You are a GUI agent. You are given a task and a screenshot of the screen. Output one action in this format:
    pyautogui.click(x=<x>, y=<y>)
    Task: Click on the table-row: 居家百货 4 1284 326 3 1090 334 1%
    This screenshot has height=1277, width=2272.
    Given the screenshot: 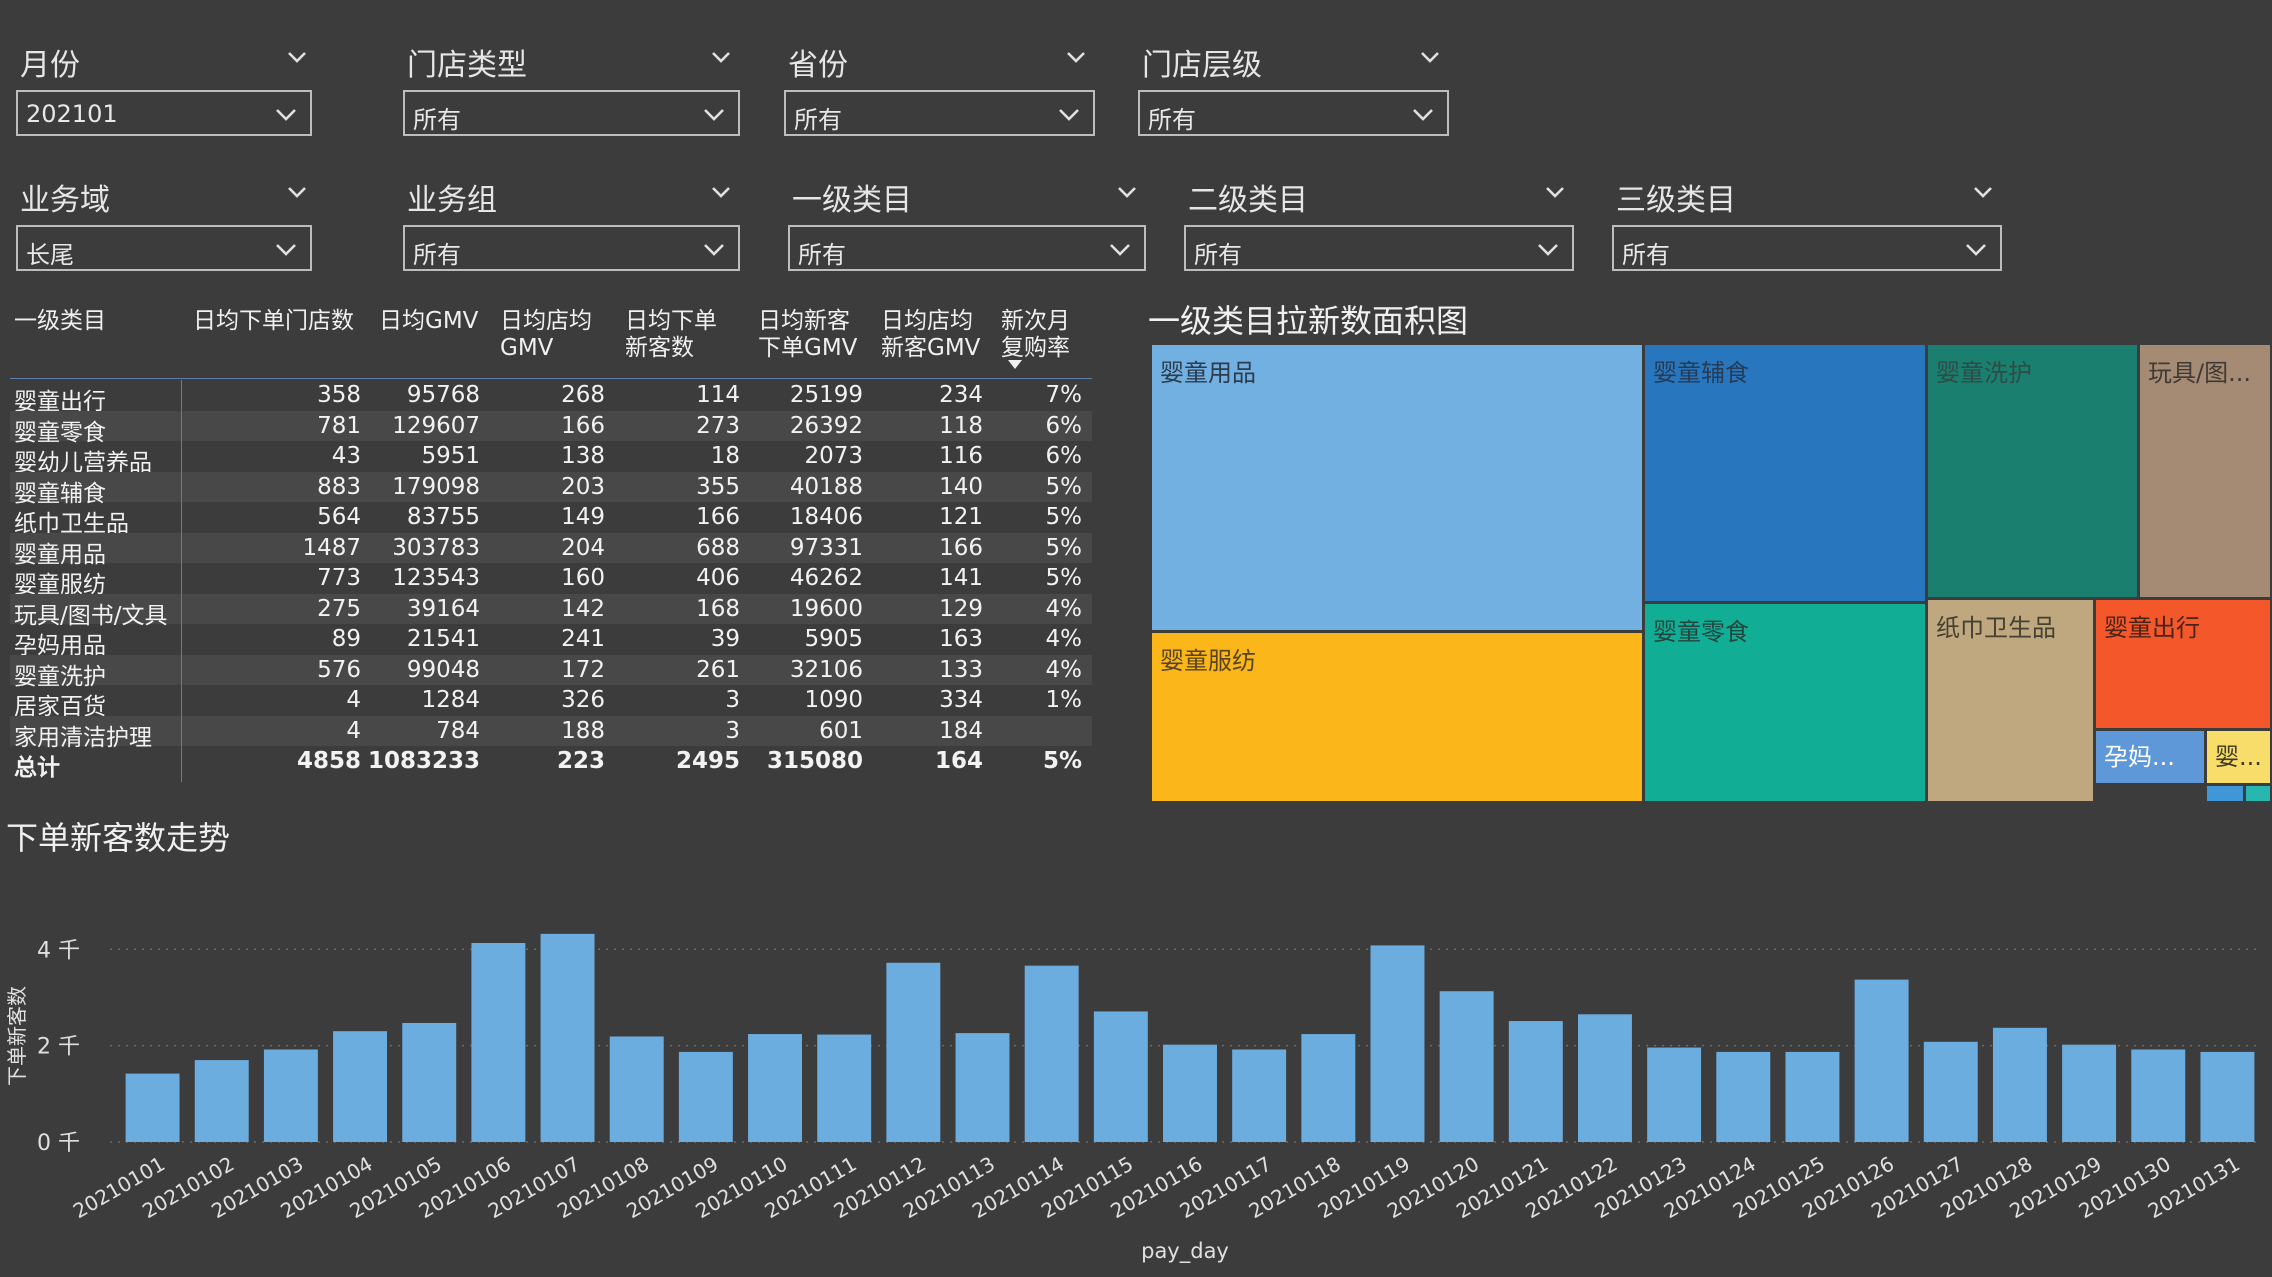 What is the action you would take?
    pyautogui.click(x=551, y=702)
    